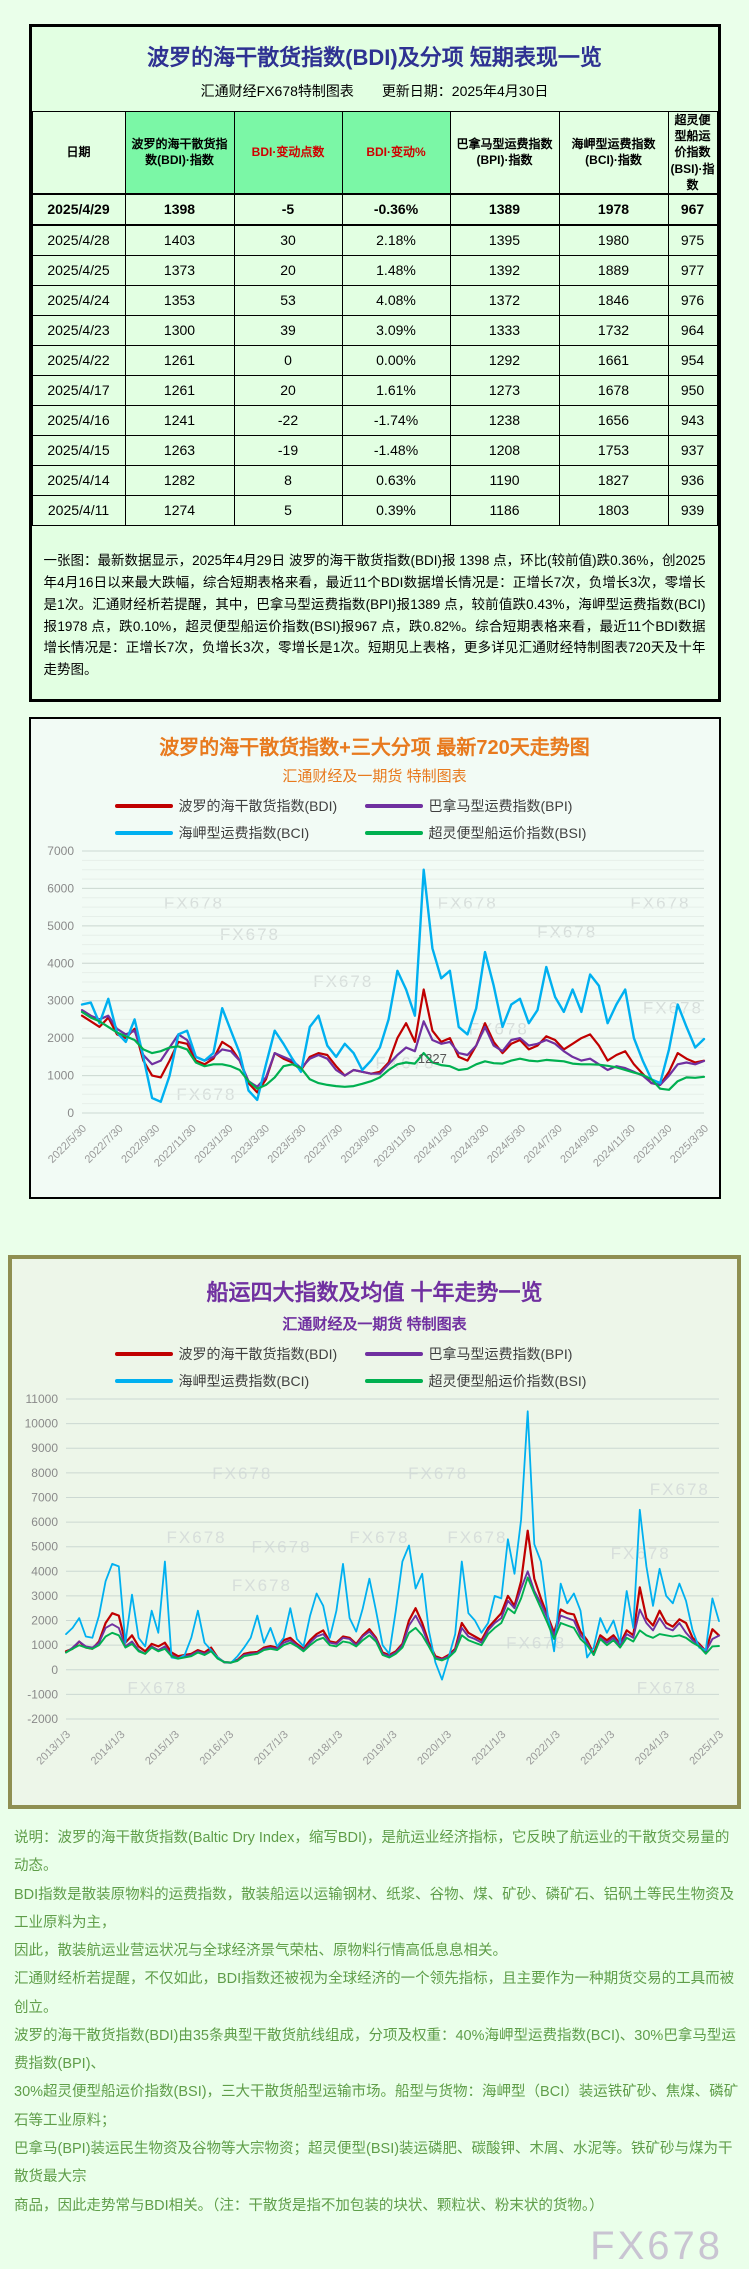 The width and height of the screenshot is (749, 2269). Describe the element at coordinates (179, 330) in the screenshot. I see `value-cell: 1300` at that location.